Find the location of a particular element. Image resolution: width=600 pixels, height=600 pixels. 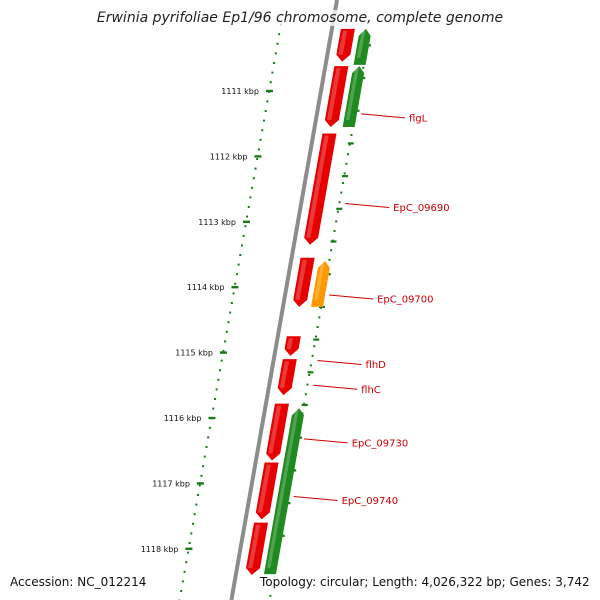

ruler-tick-label: 1112 kbp is located at coordinates (229, 156).